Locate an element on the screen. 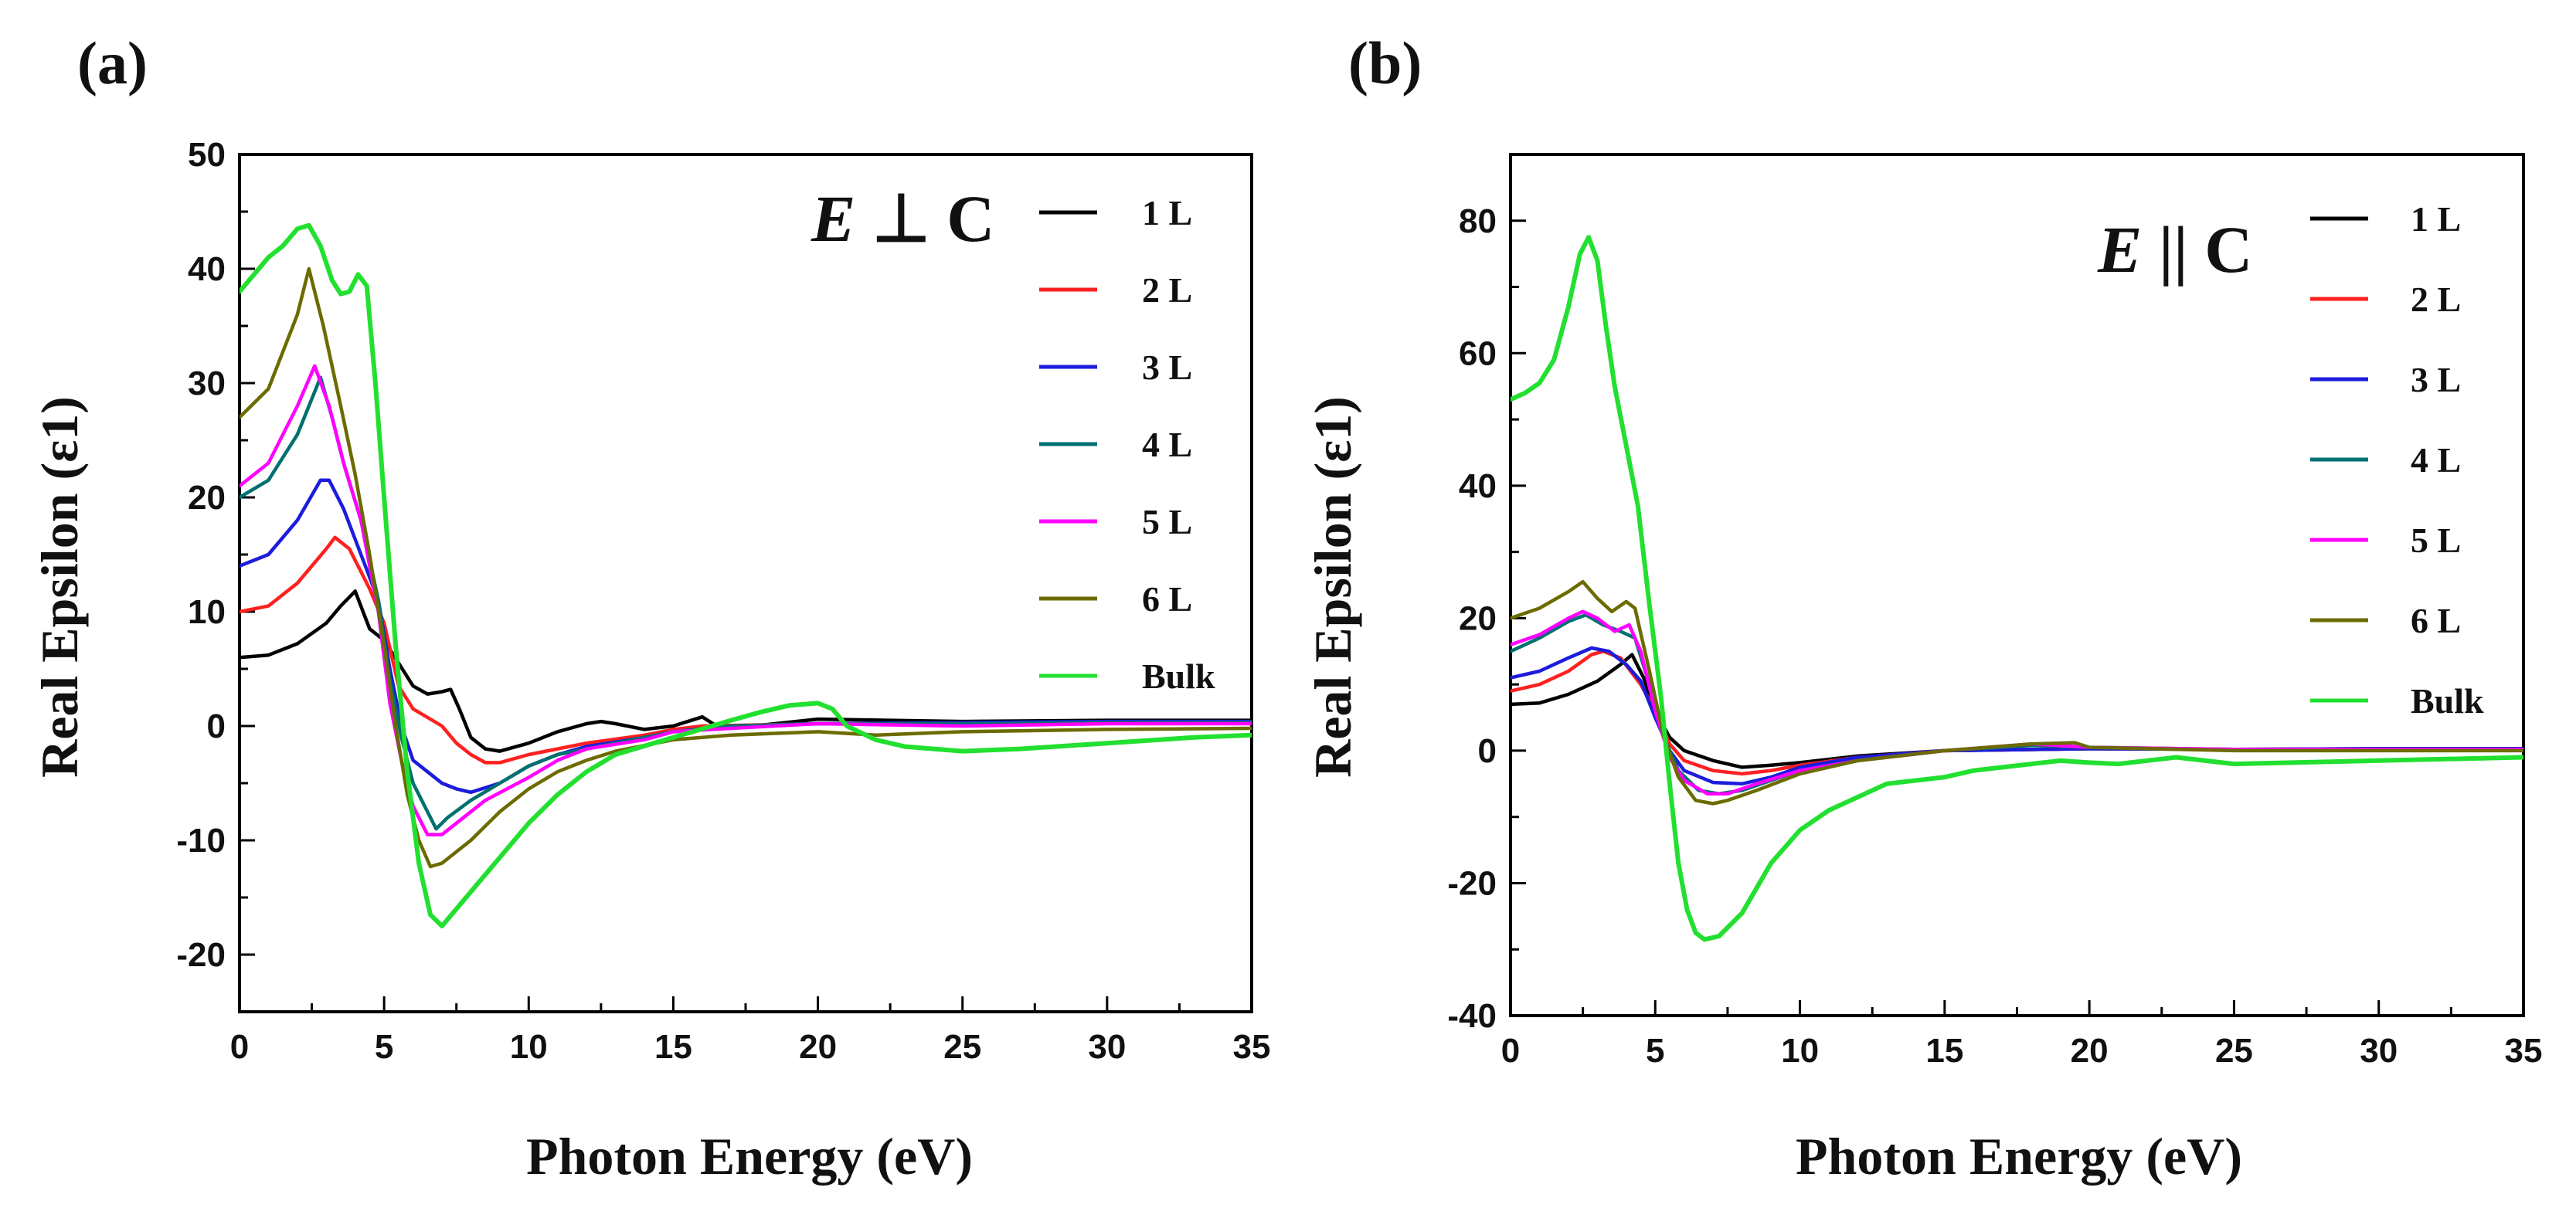 The image size is (2576, 1218). annotation-relation: || C is located at coordinates (2197, 249).